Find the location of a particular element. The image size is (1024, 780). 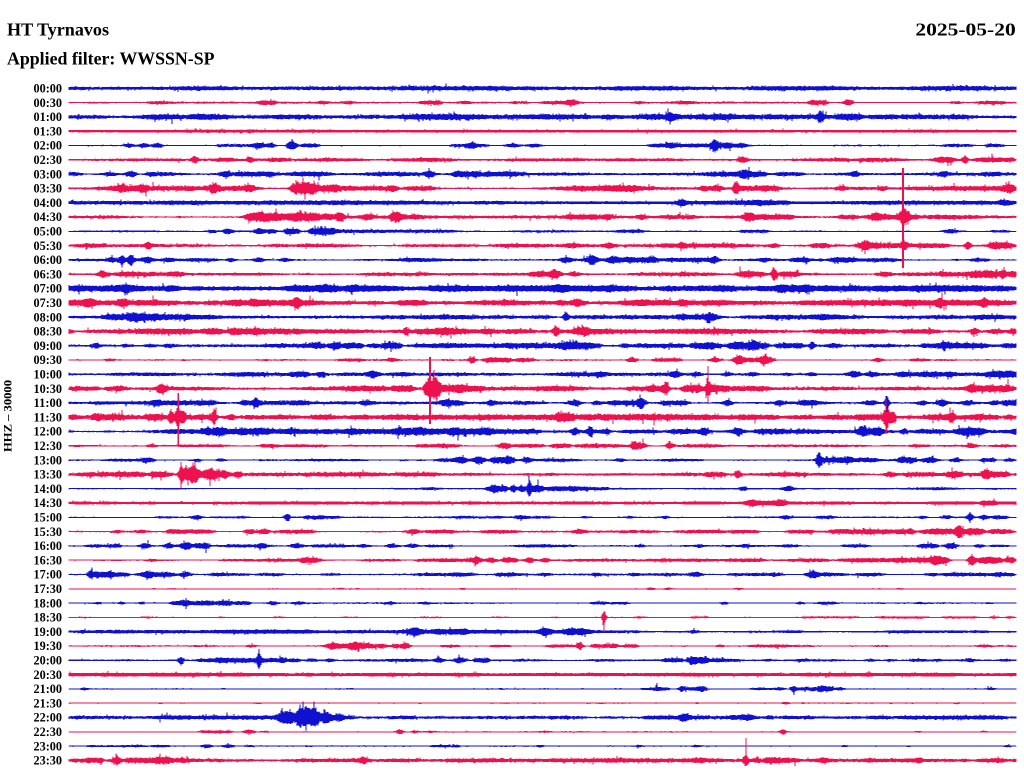

svg-text: 07:30 is located at coordinates (48, 303).